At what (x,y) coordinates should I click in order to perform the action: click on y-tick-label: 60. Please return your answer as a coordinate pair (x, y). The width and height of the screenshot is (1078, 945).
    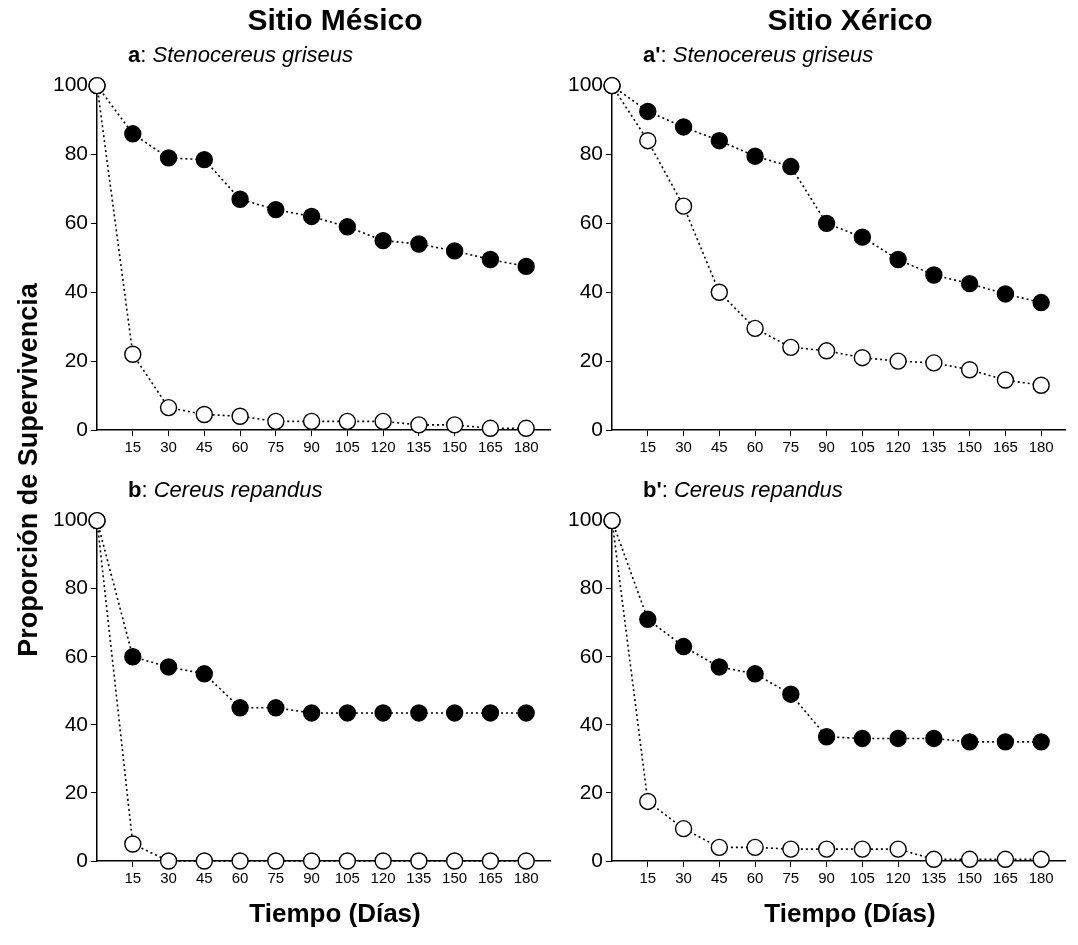
    Looking at the image, I should click on (76, 222).